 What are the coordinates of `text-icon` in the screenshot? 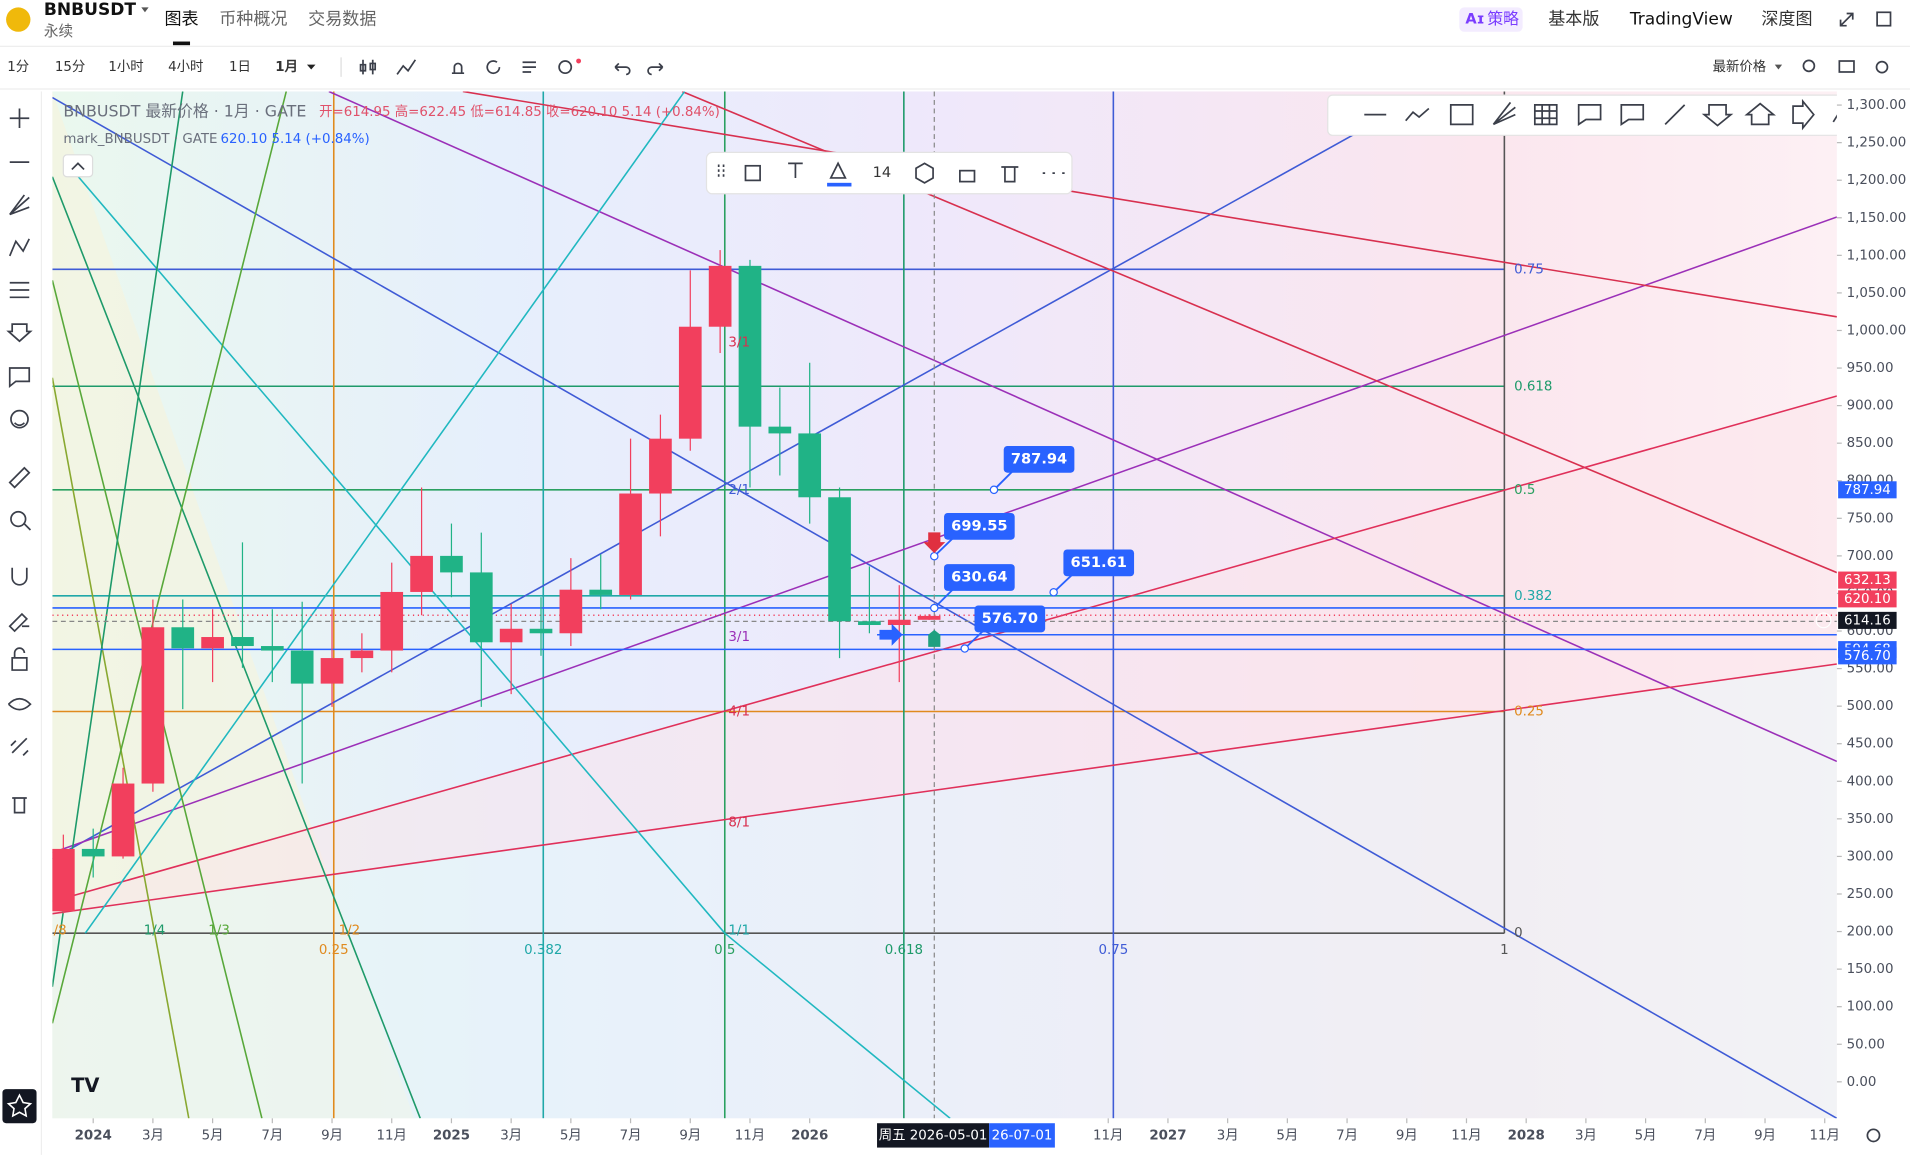 It's located at (795, 170).